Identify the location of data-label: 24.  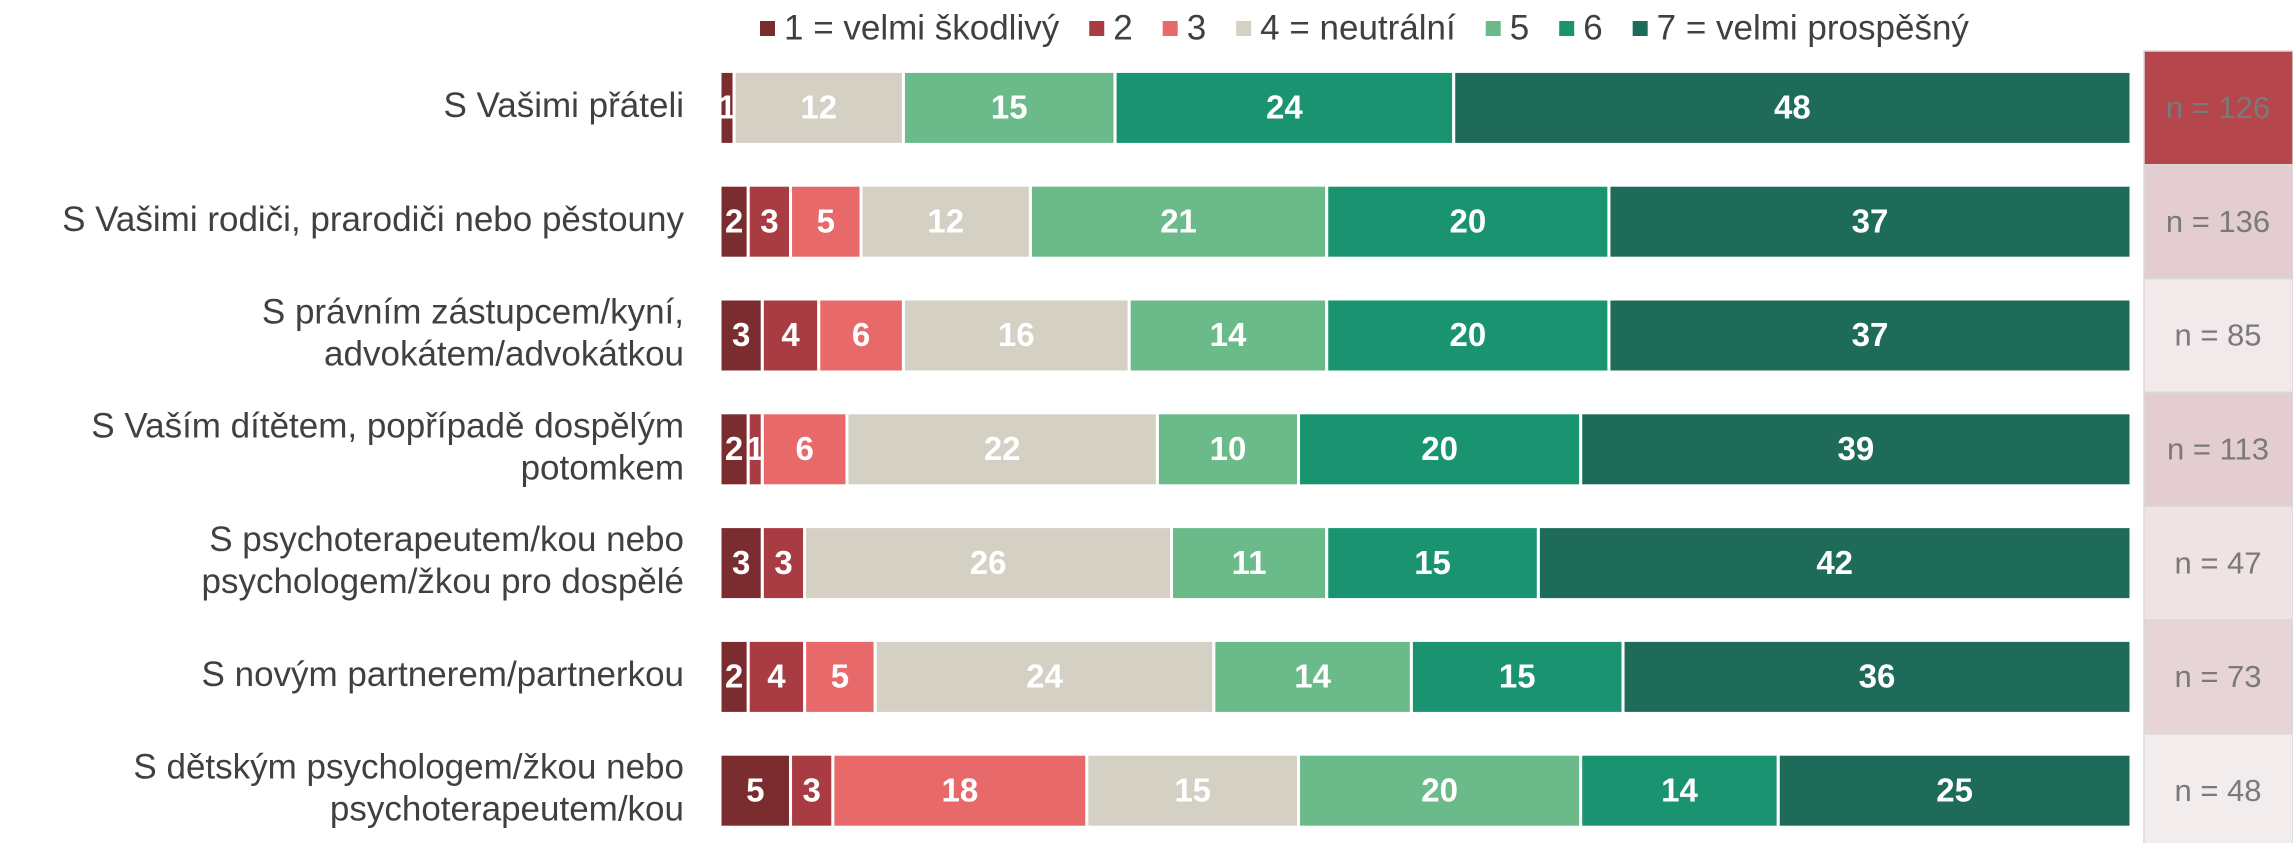
(1284, 107).